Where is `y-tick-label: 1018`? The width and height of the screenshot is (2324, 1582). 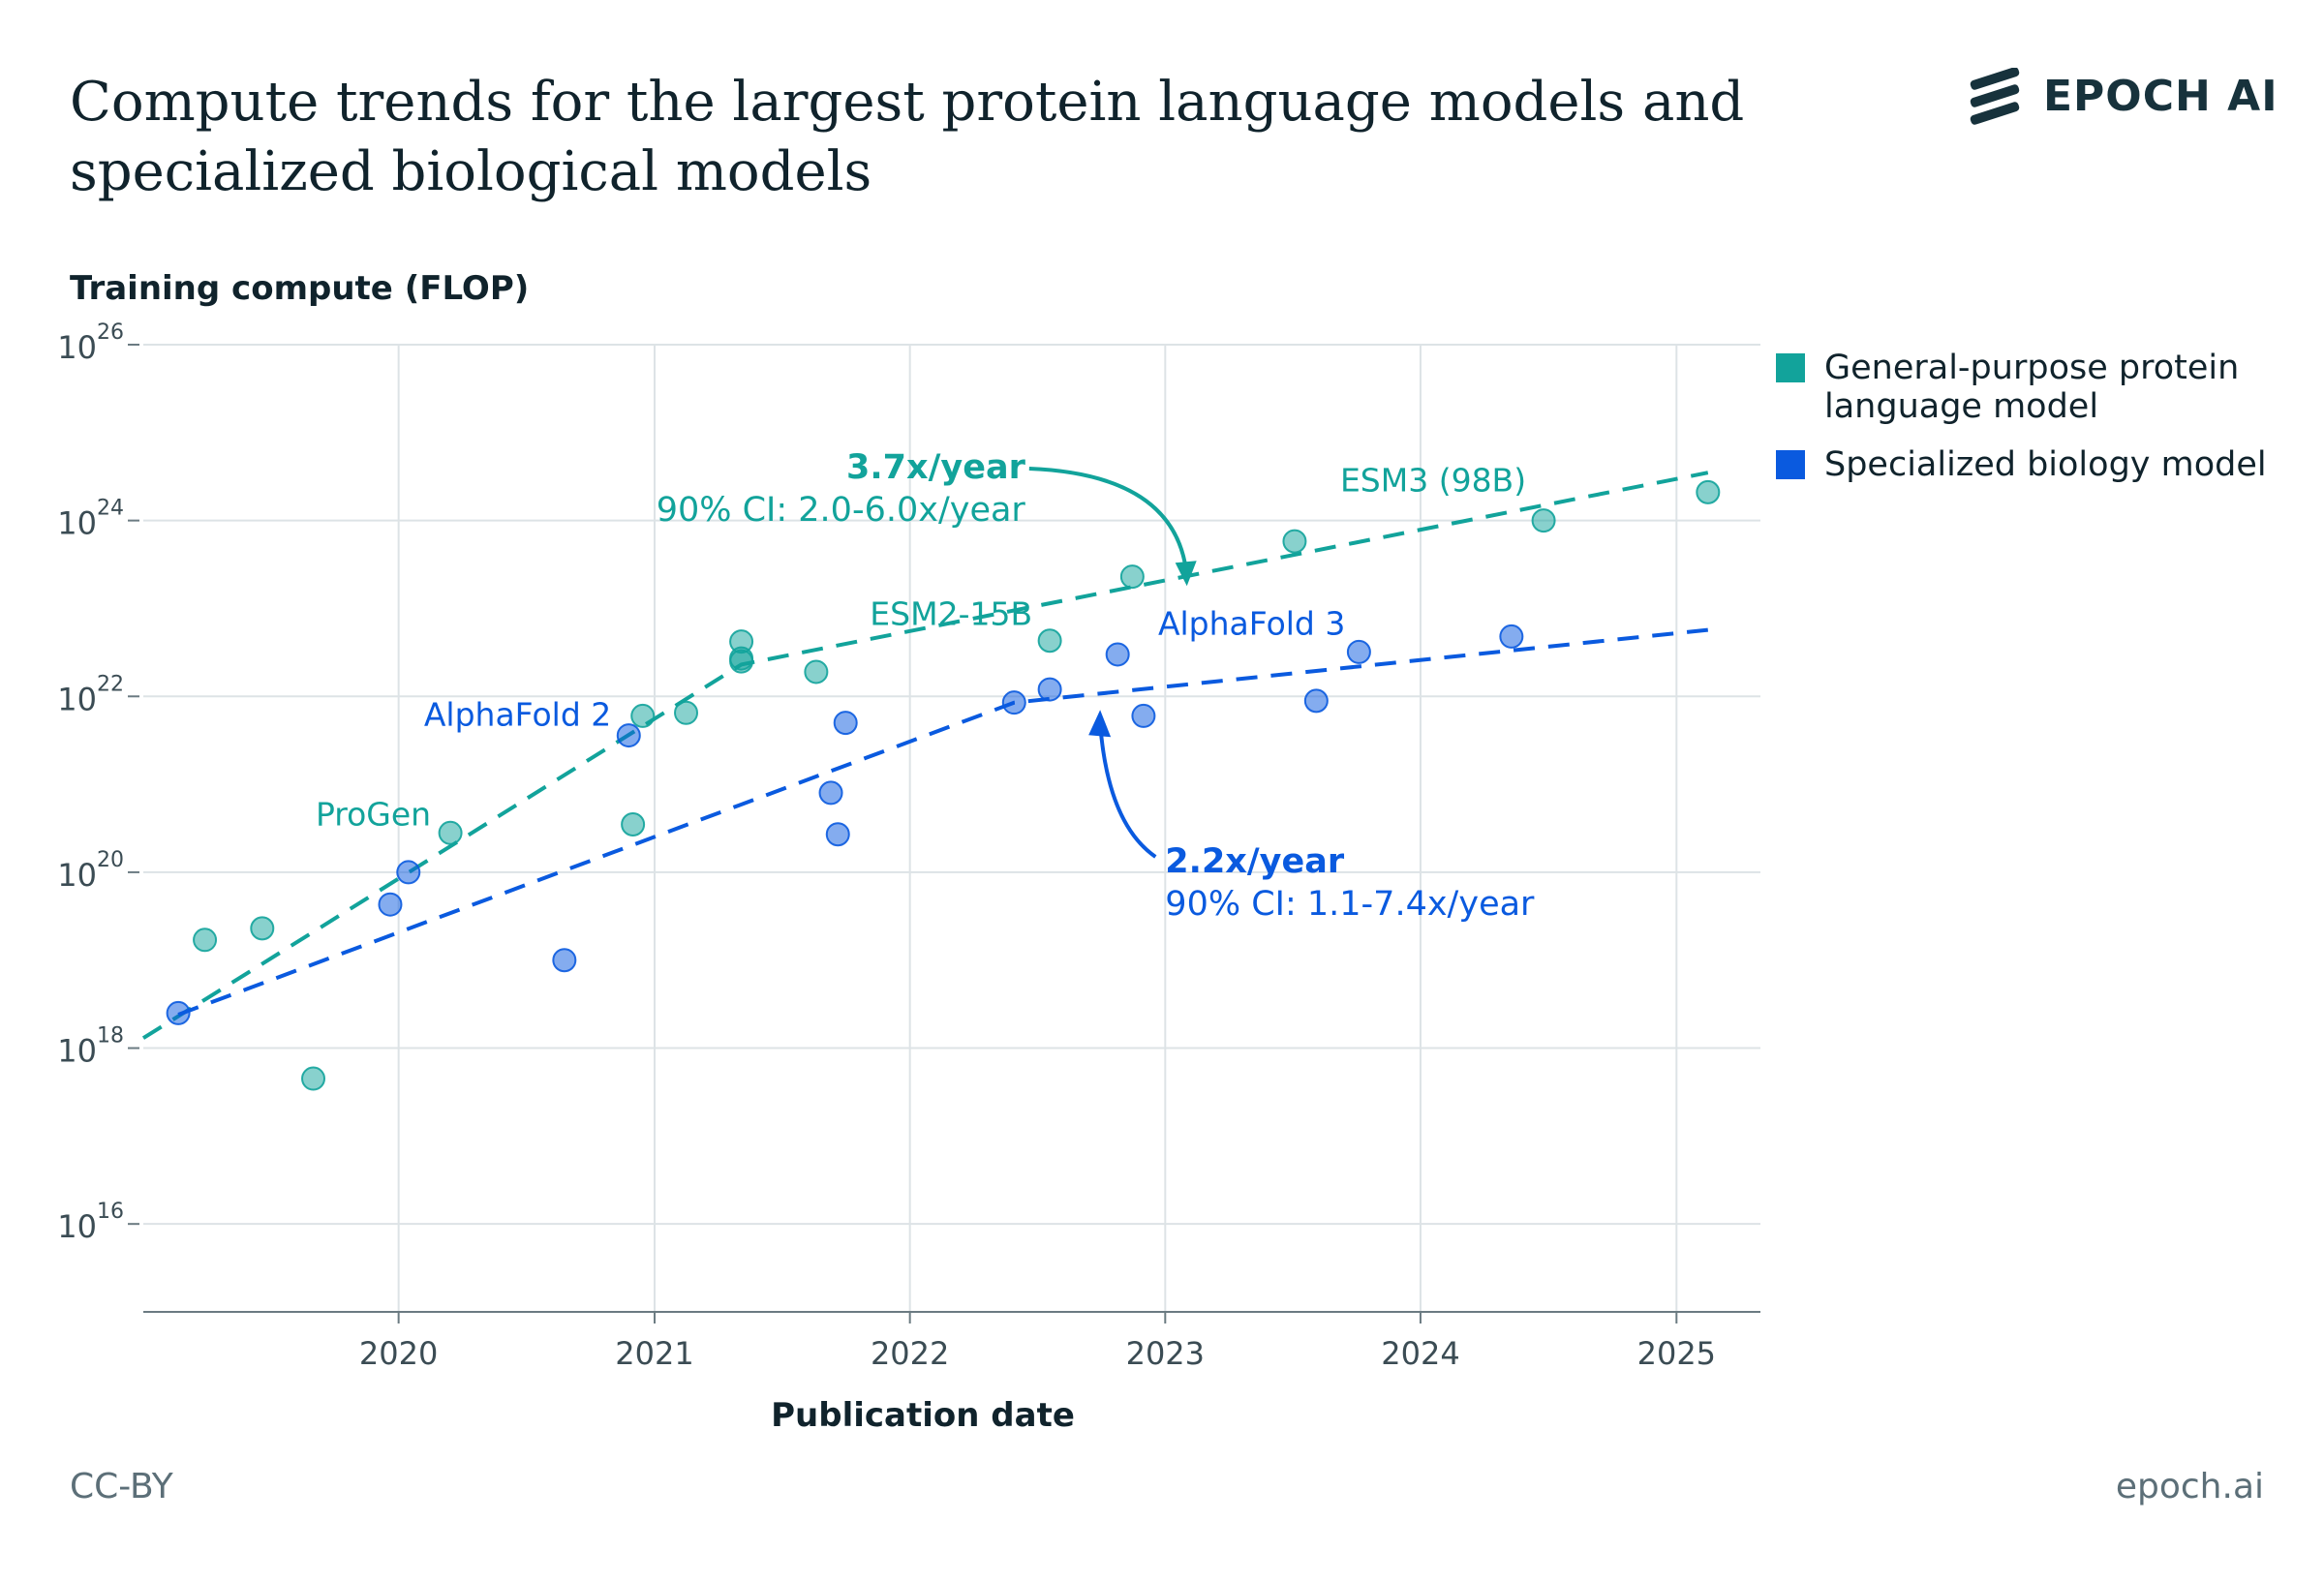
y-tick-label: 1018 is located at coordinates (91, 1047).